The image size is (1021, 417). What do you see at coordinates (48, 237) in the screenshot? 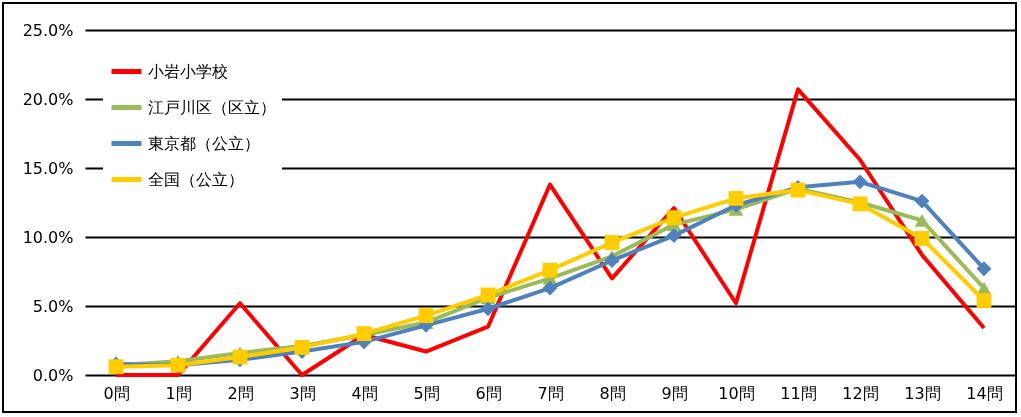
I see `y-tick-label: 10.0%` at bounding box center [48, 237].